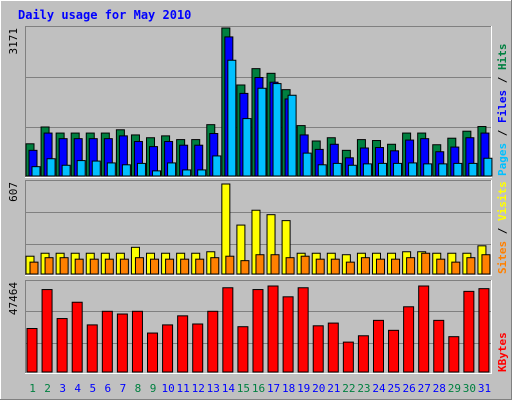  I want to click on legend-hits: Hits, so click(502, 57).